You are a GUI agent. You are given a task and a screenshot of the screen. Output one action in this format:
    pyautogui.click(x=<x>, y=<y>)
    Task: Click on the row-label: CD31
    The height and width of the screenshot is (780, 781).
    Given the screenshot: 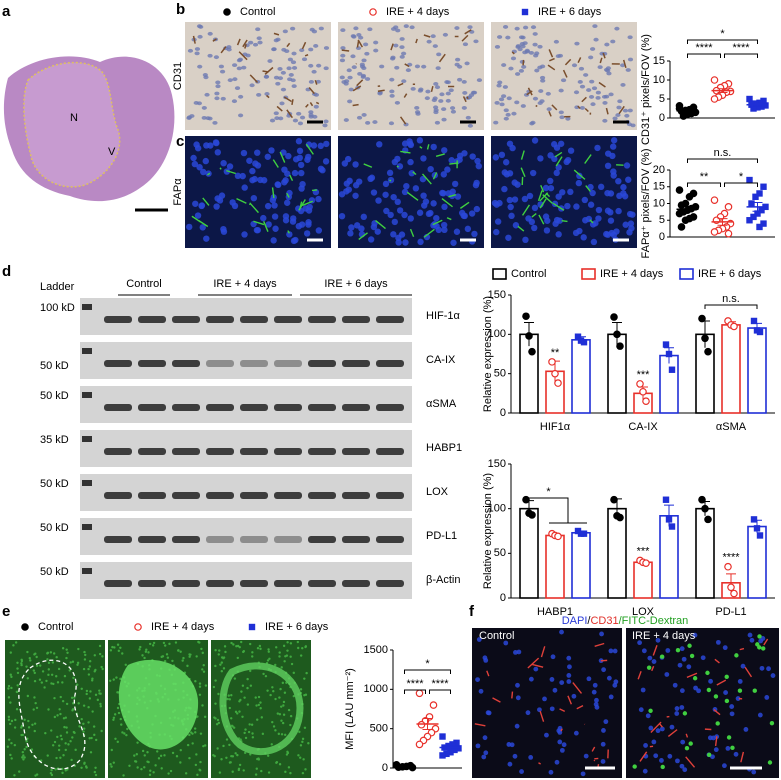 What is the action you would take?
    pyautogui.click(x=178, y=76)
    